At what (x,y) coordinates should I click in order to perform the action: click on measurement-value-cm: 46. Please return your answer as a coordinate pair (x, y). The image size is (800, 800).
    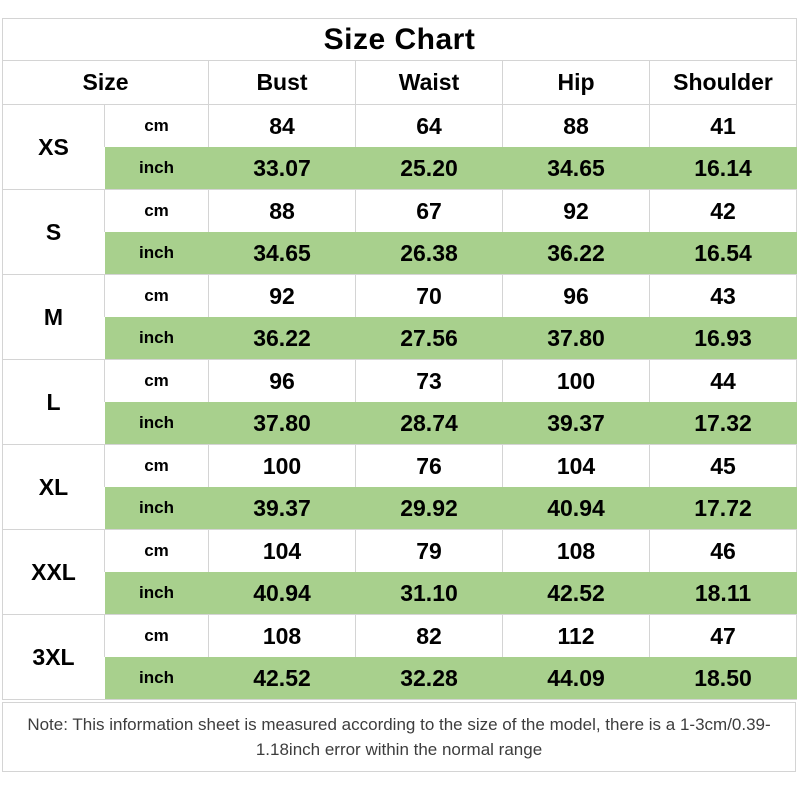
    Looking at the image, I should click on (723, 550).